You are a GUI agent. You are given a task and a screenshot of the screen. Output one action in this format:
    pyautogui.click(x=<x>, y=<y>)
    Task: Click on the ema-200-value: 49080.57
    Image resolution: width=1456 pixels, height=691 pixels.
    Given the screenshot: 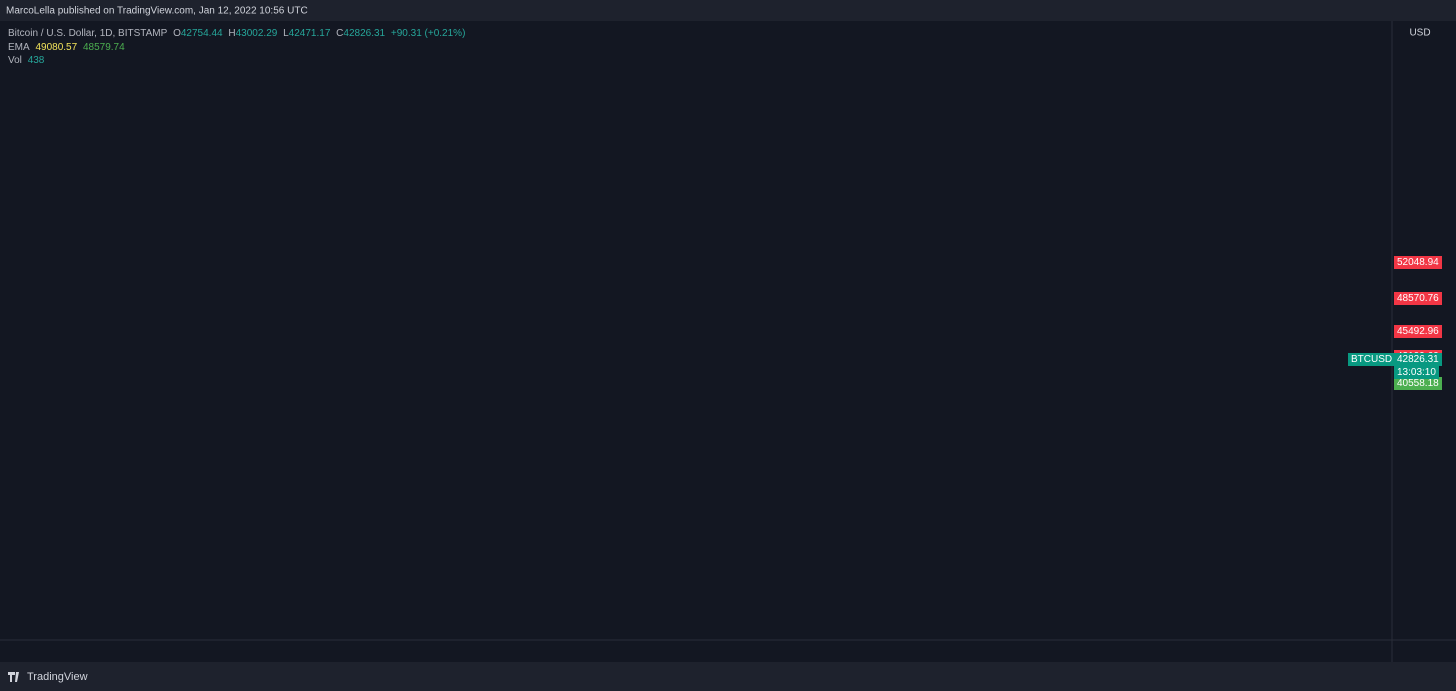 What is the action you would take?
    pyautogui.click(x=56, y=47)
    